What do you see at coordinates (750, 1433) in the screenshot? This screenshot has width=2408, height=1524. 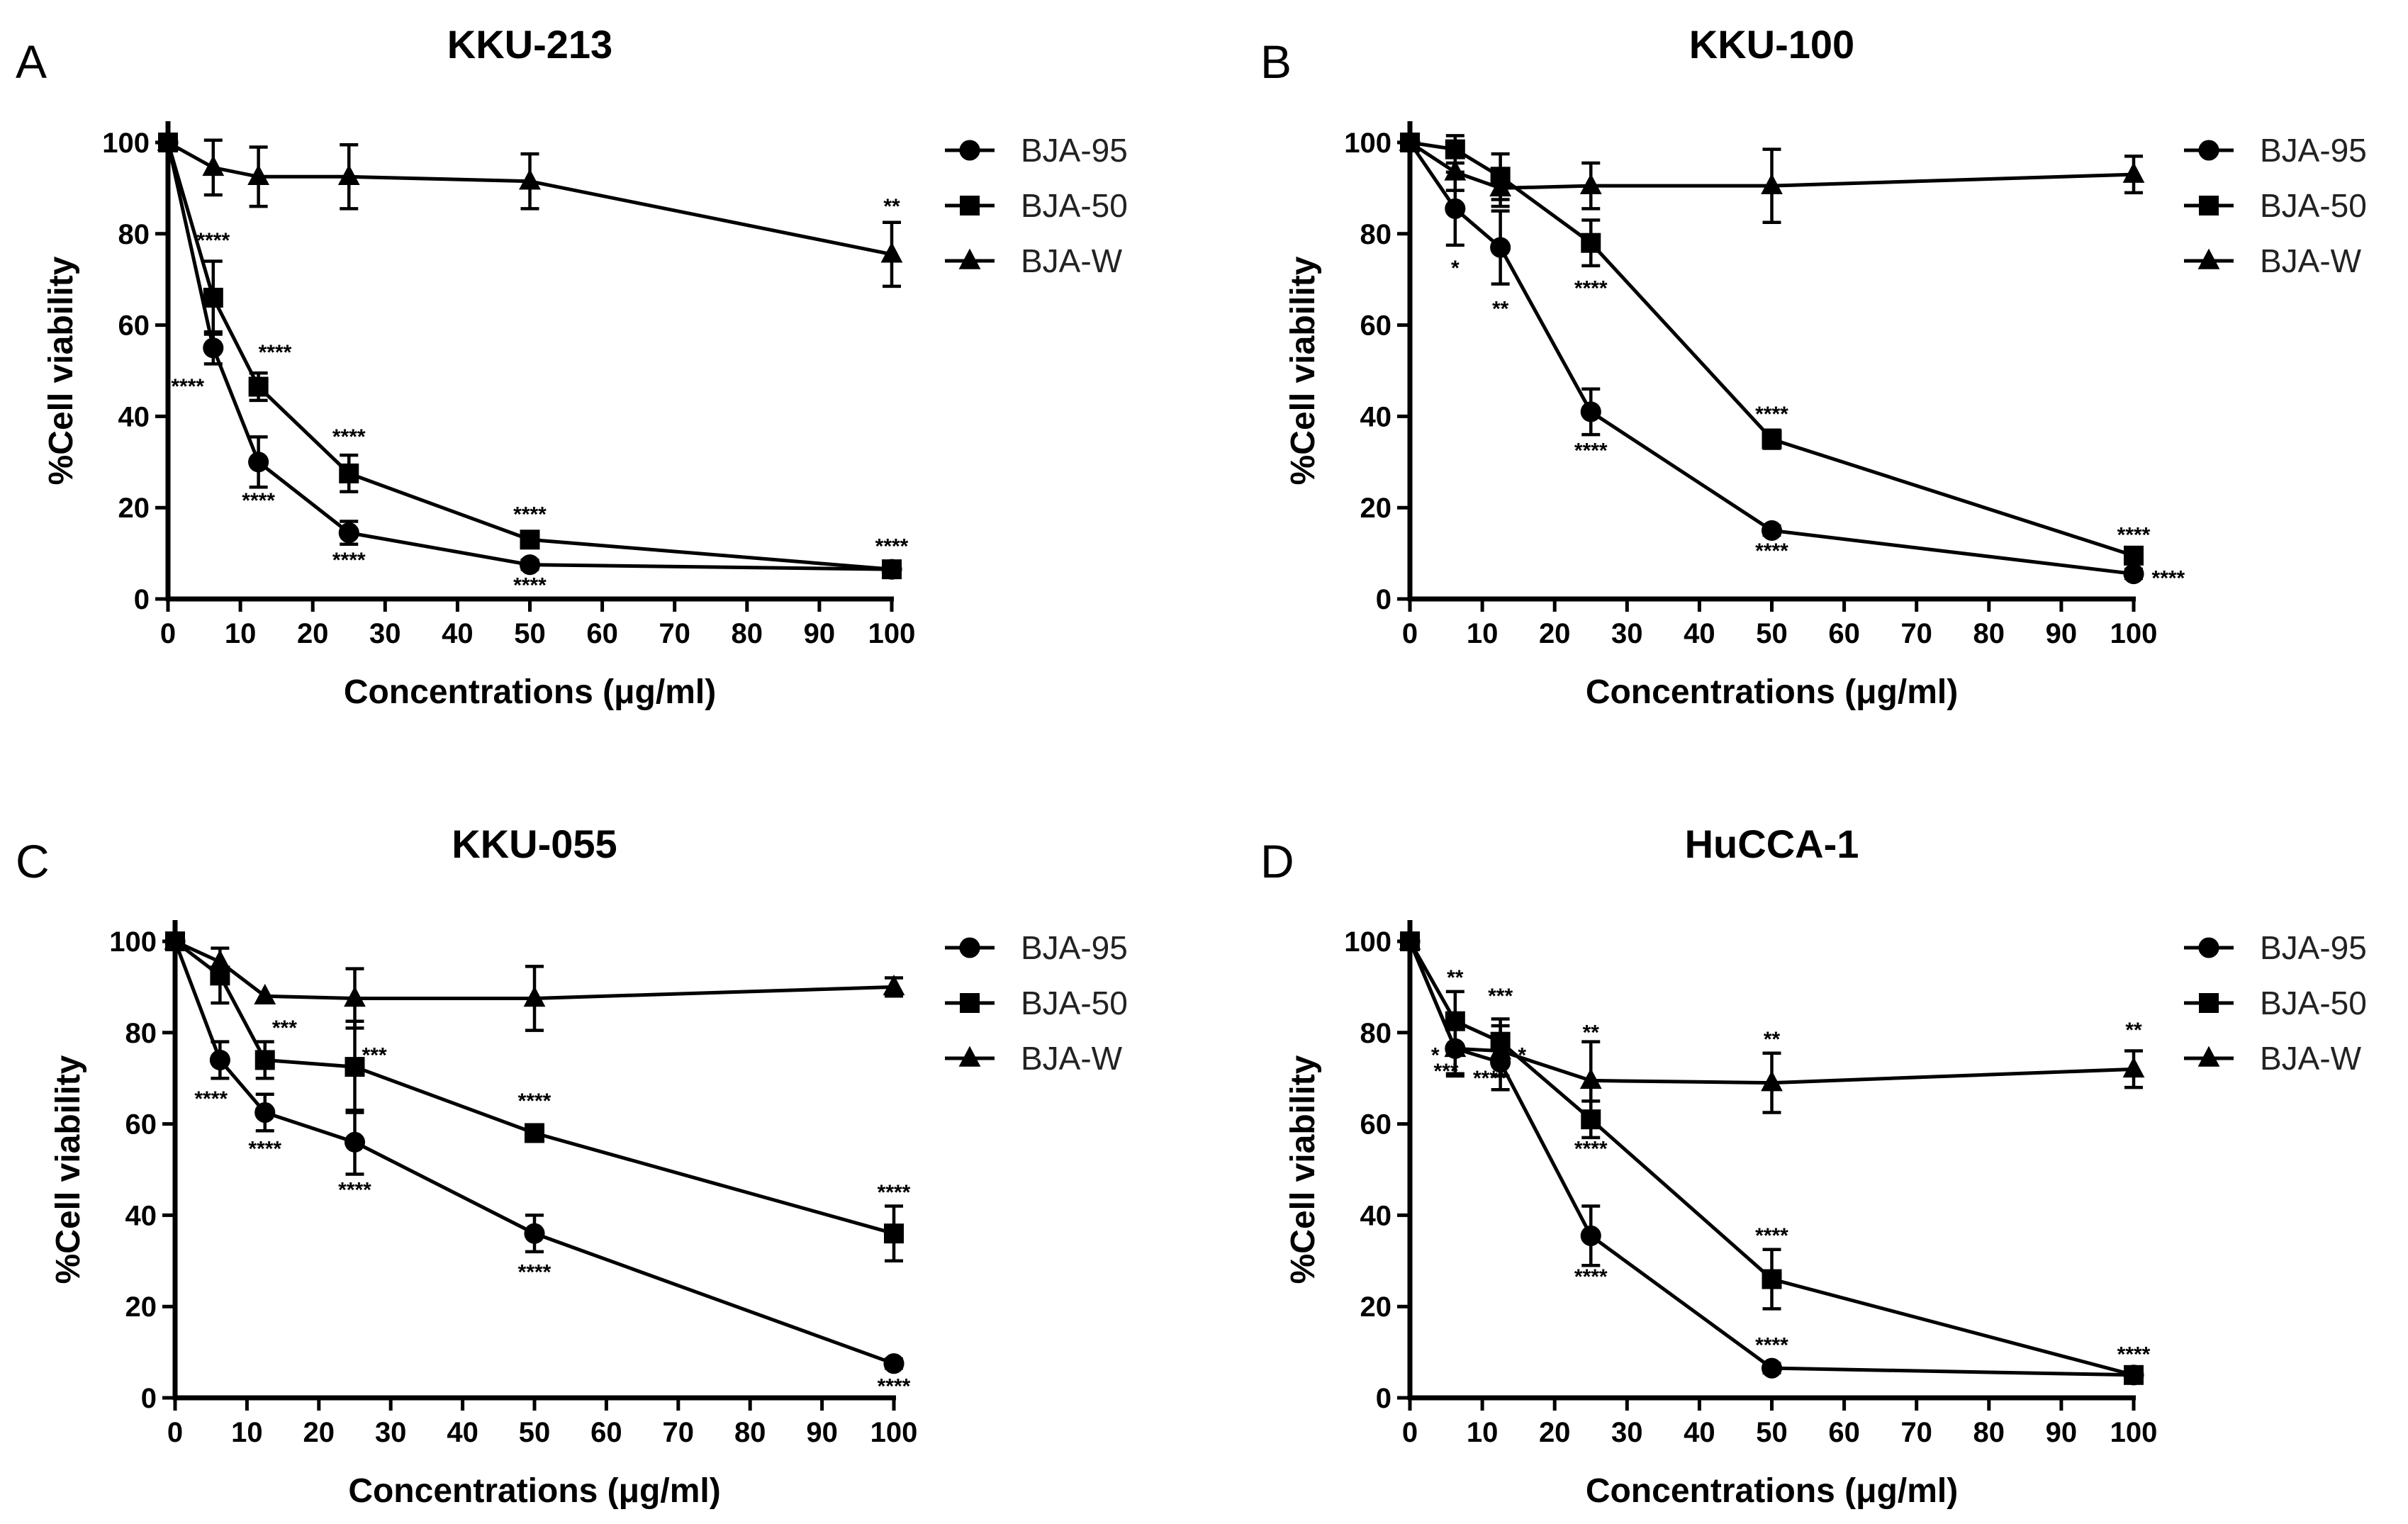 I see `x-tick-label: 80` at bounding box center [750, 1433].